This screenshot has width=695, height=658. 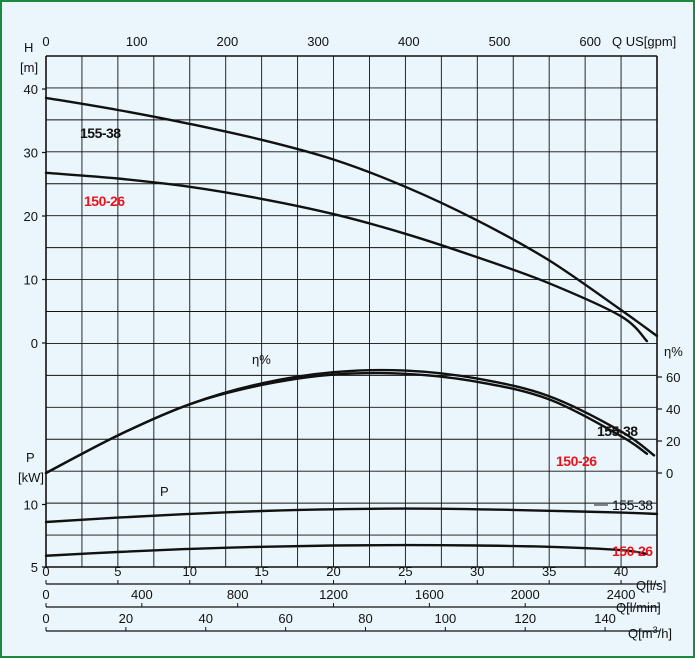 What do you see at coordinates (525, 618) in the screenshot?
I see `flow_m3h-tick-label: 120` at bounding box center [525, 618].